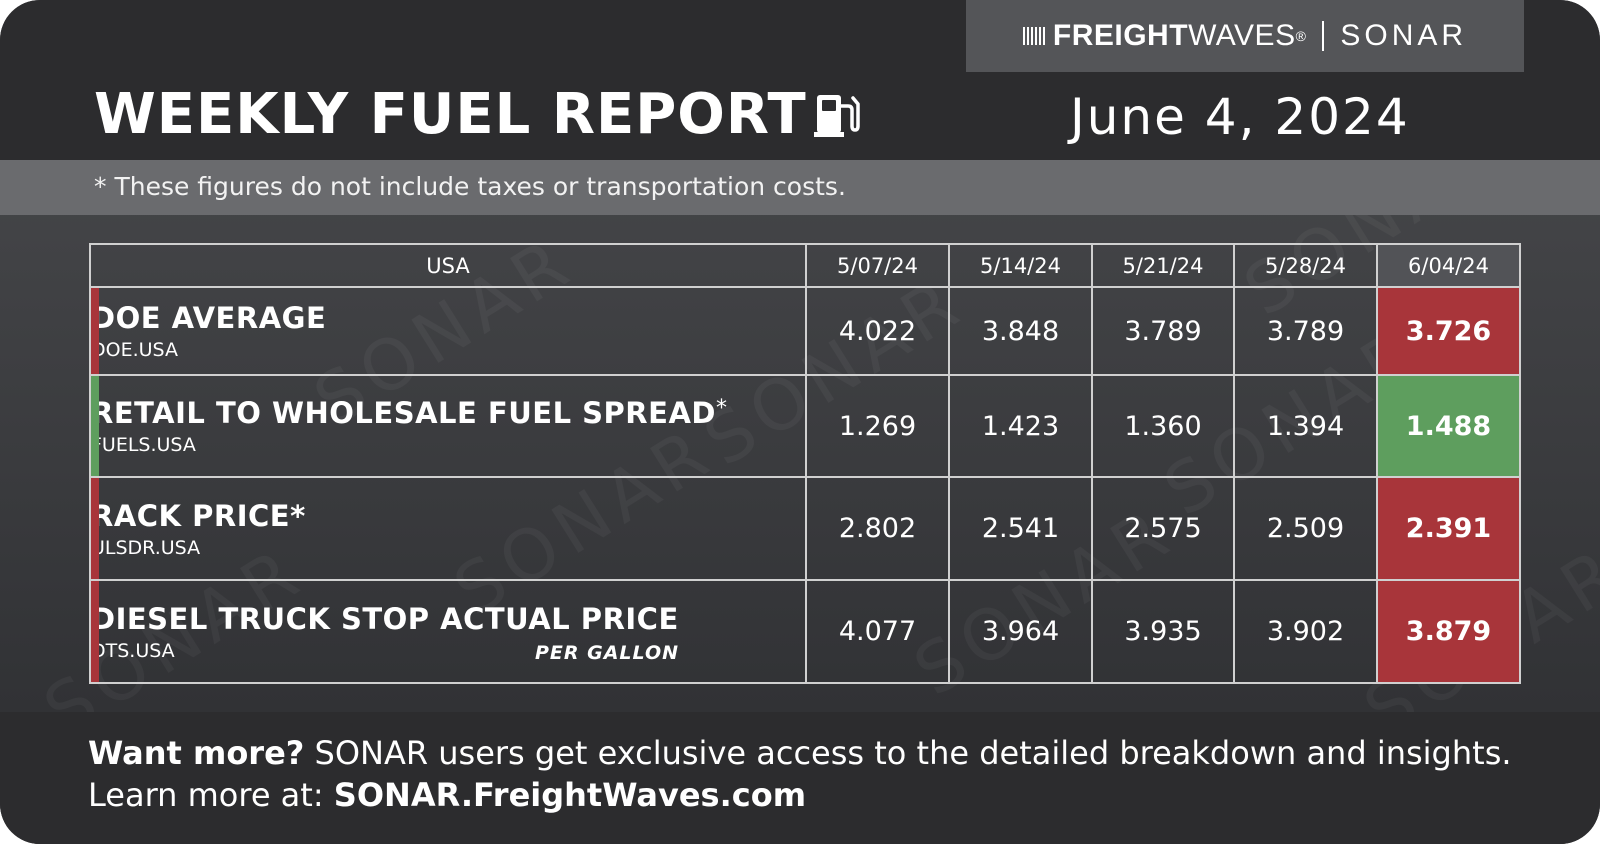 This screenshot has width=1600, height=844. Describe the element at coordinates (837, 116) in the screenshot. I see `fuel-pump-icon` at that location.